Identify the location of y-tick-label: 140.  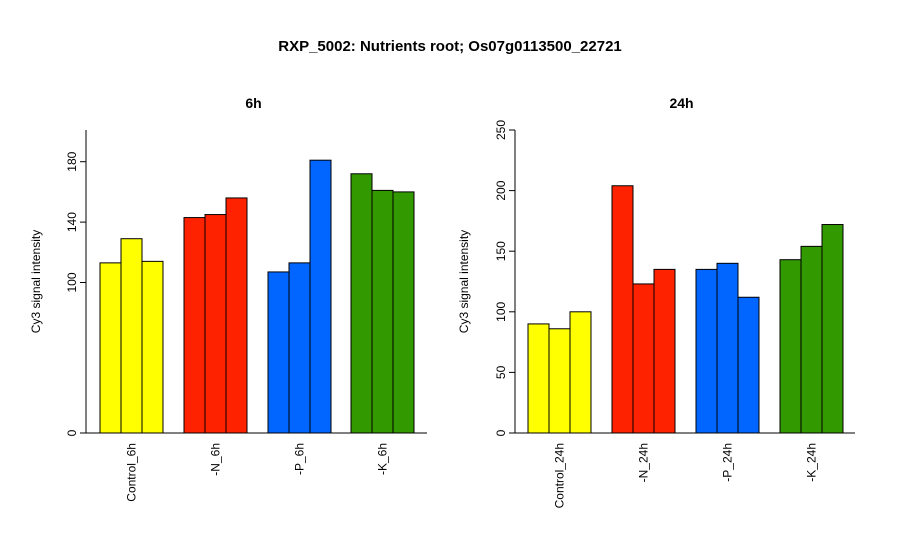
(72, 222).